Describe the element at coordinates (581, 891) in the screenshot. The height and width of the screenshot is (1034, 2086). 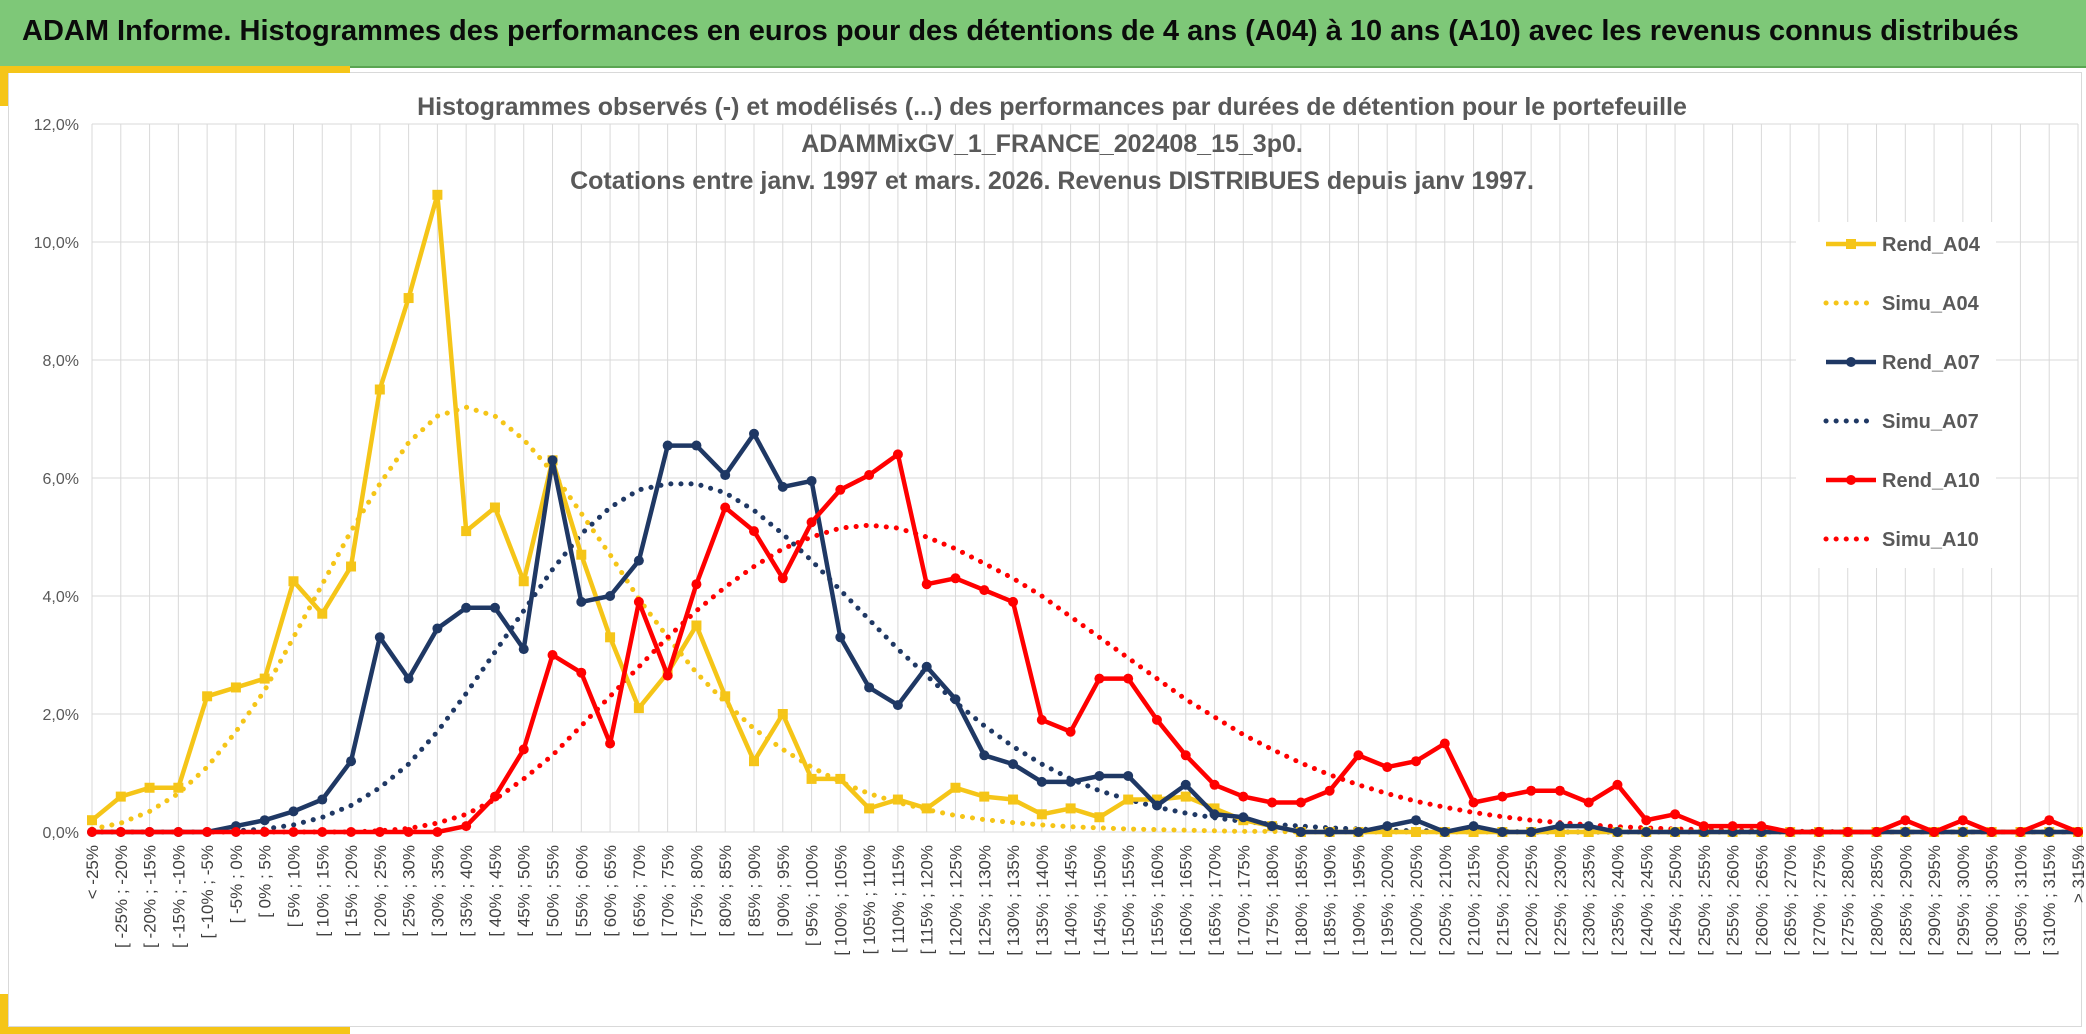
I see `x-tick-label: [ 55% ; 60%` at that location.